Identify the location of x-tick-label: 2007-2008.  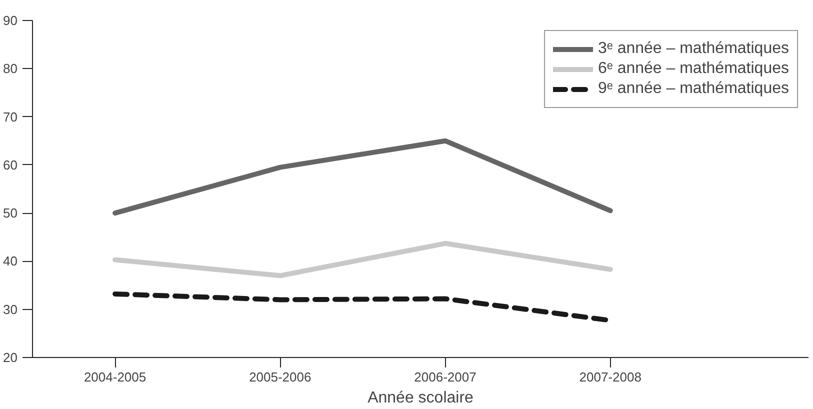
(610, 377).